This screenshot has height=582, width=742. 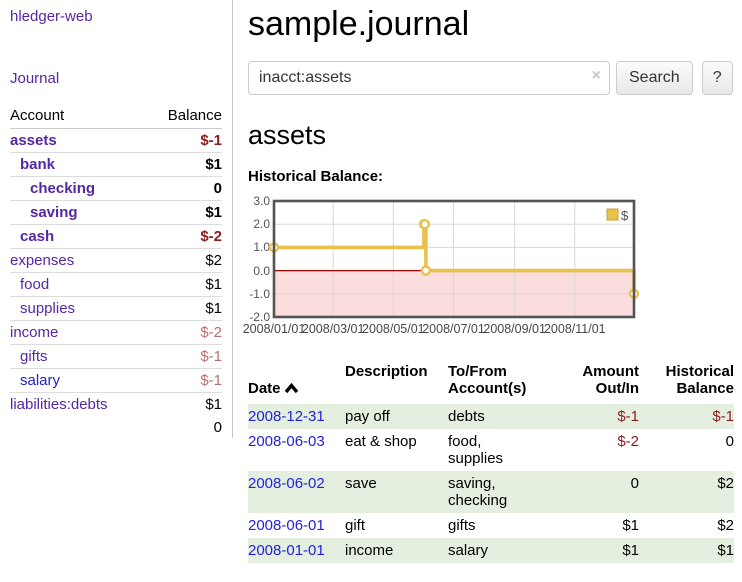 What do you see at coordinates (51, 16) in the screenshot?
I see `app-title-link: hledger-web` at bounding box center [51, 16].